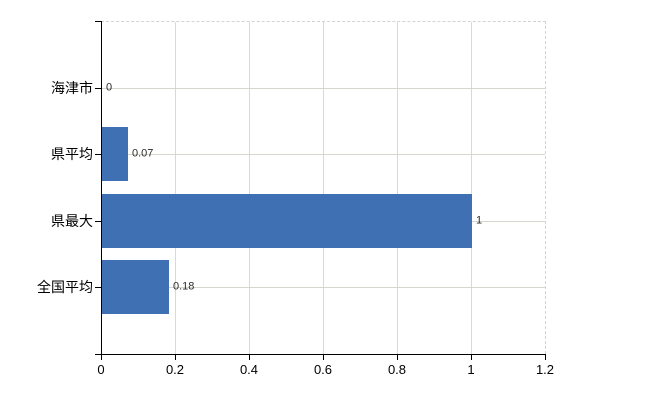 Image resolution: width=650 pixels, height=400 pixels. I want to click on x-axis-tick-label: 0, so click(101, 369).